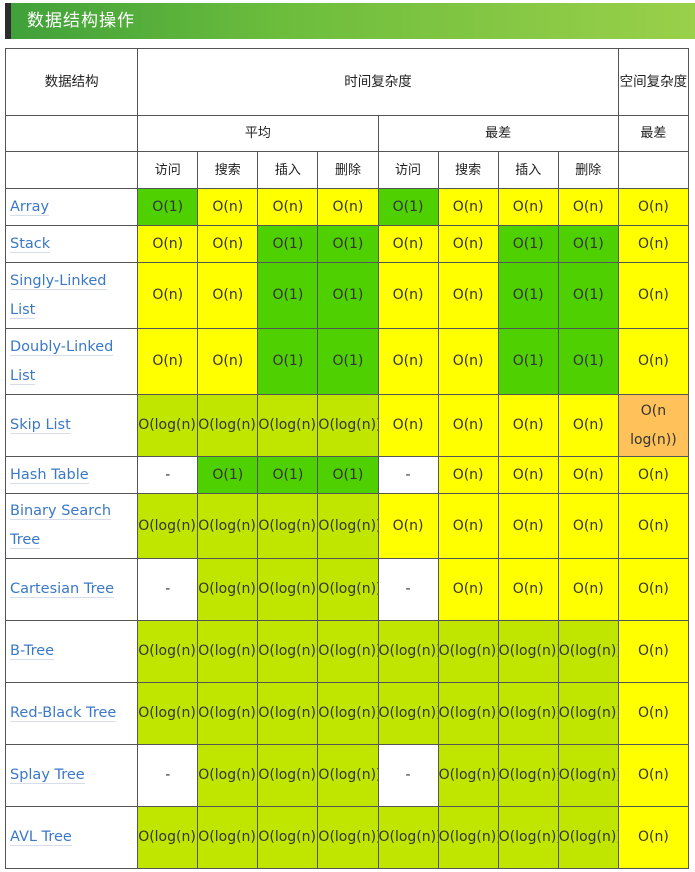  What do you see at coordinates (71, 425) in the screenshot?
I see `structure-name-cell: Skip List` at bounding box center [71, 425].